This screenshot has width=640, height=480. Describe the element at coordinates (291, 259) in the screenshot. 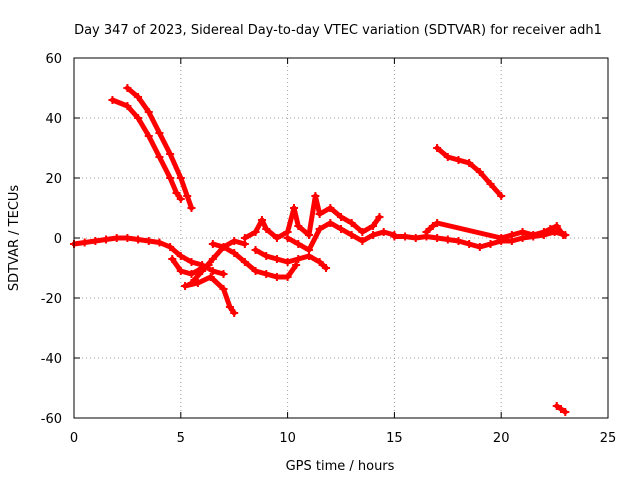

I see `series-mid-lower-b` at that location.